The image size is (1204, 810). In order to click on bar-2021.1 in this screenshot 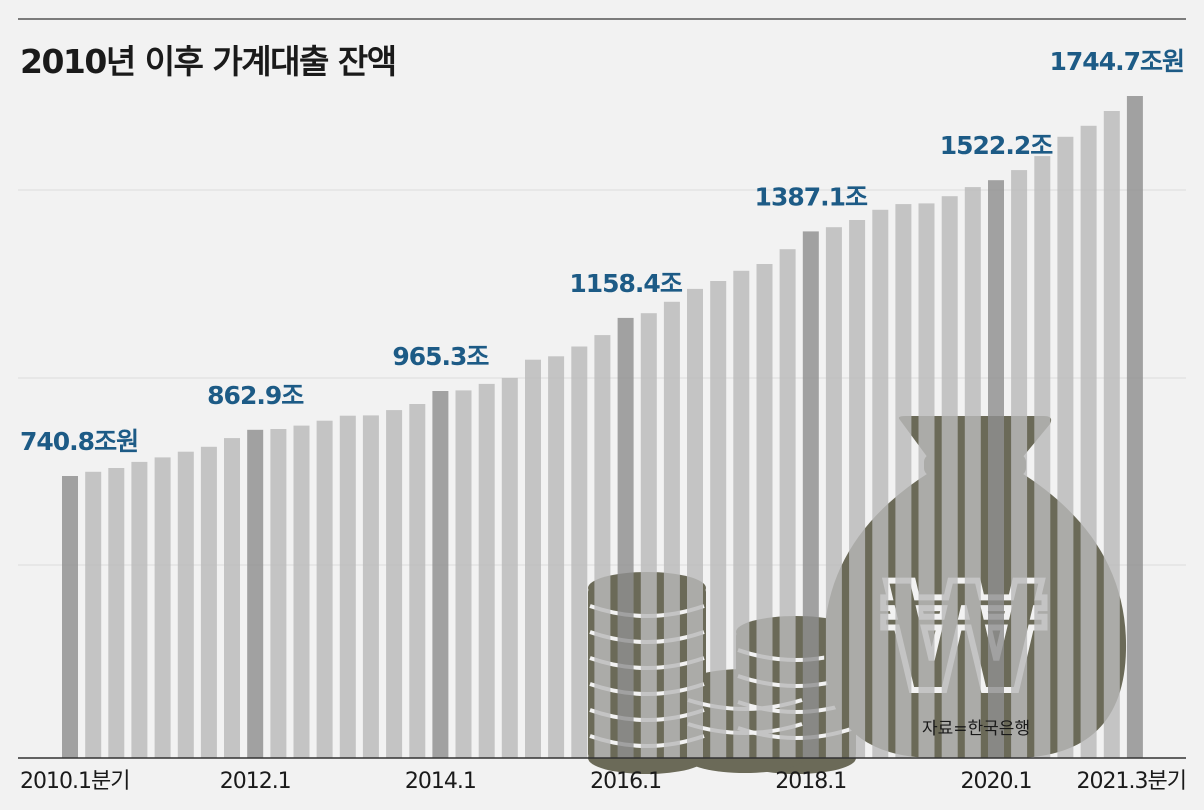, I will do `click(1088, 442)`.